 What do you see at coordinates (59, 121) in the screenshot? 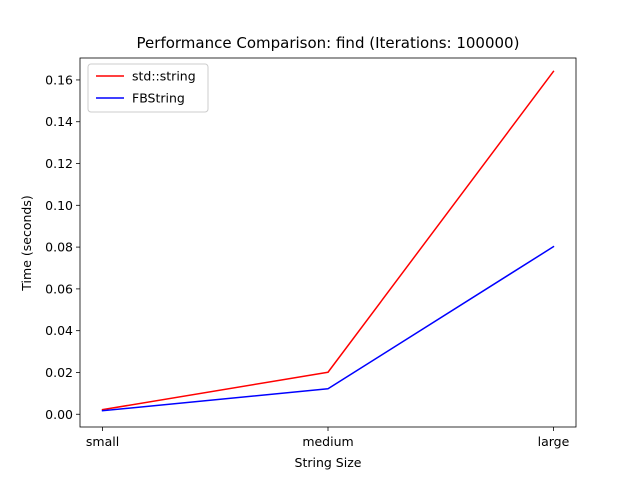
I see `y-tick-label: 0.14` at bounding box center [59, 121].